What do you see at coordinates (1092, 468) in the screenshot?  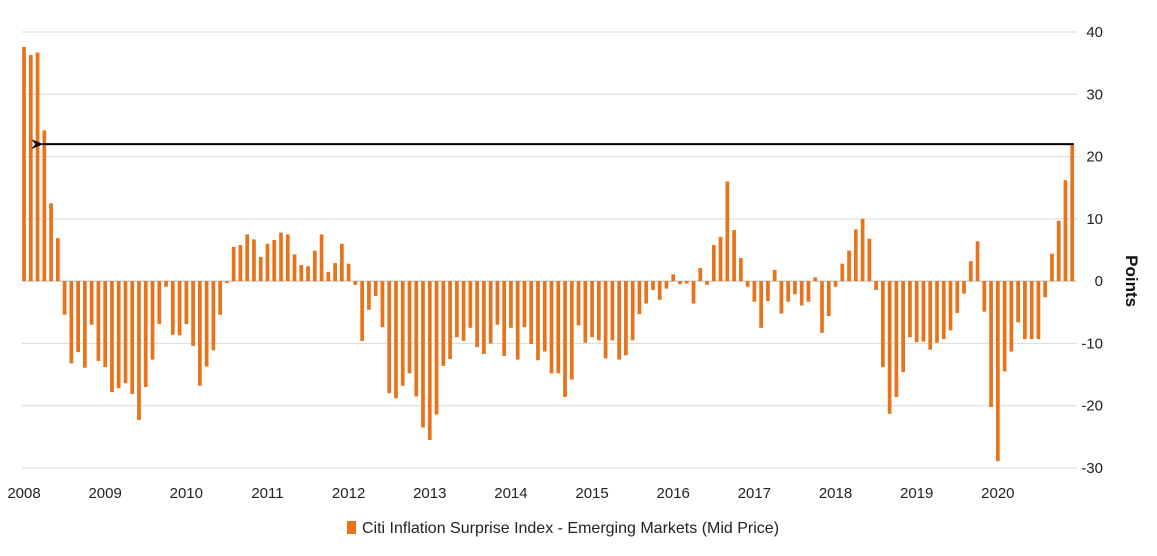 I see `y-tick-label: -30` at bounding box center [1092, 468].